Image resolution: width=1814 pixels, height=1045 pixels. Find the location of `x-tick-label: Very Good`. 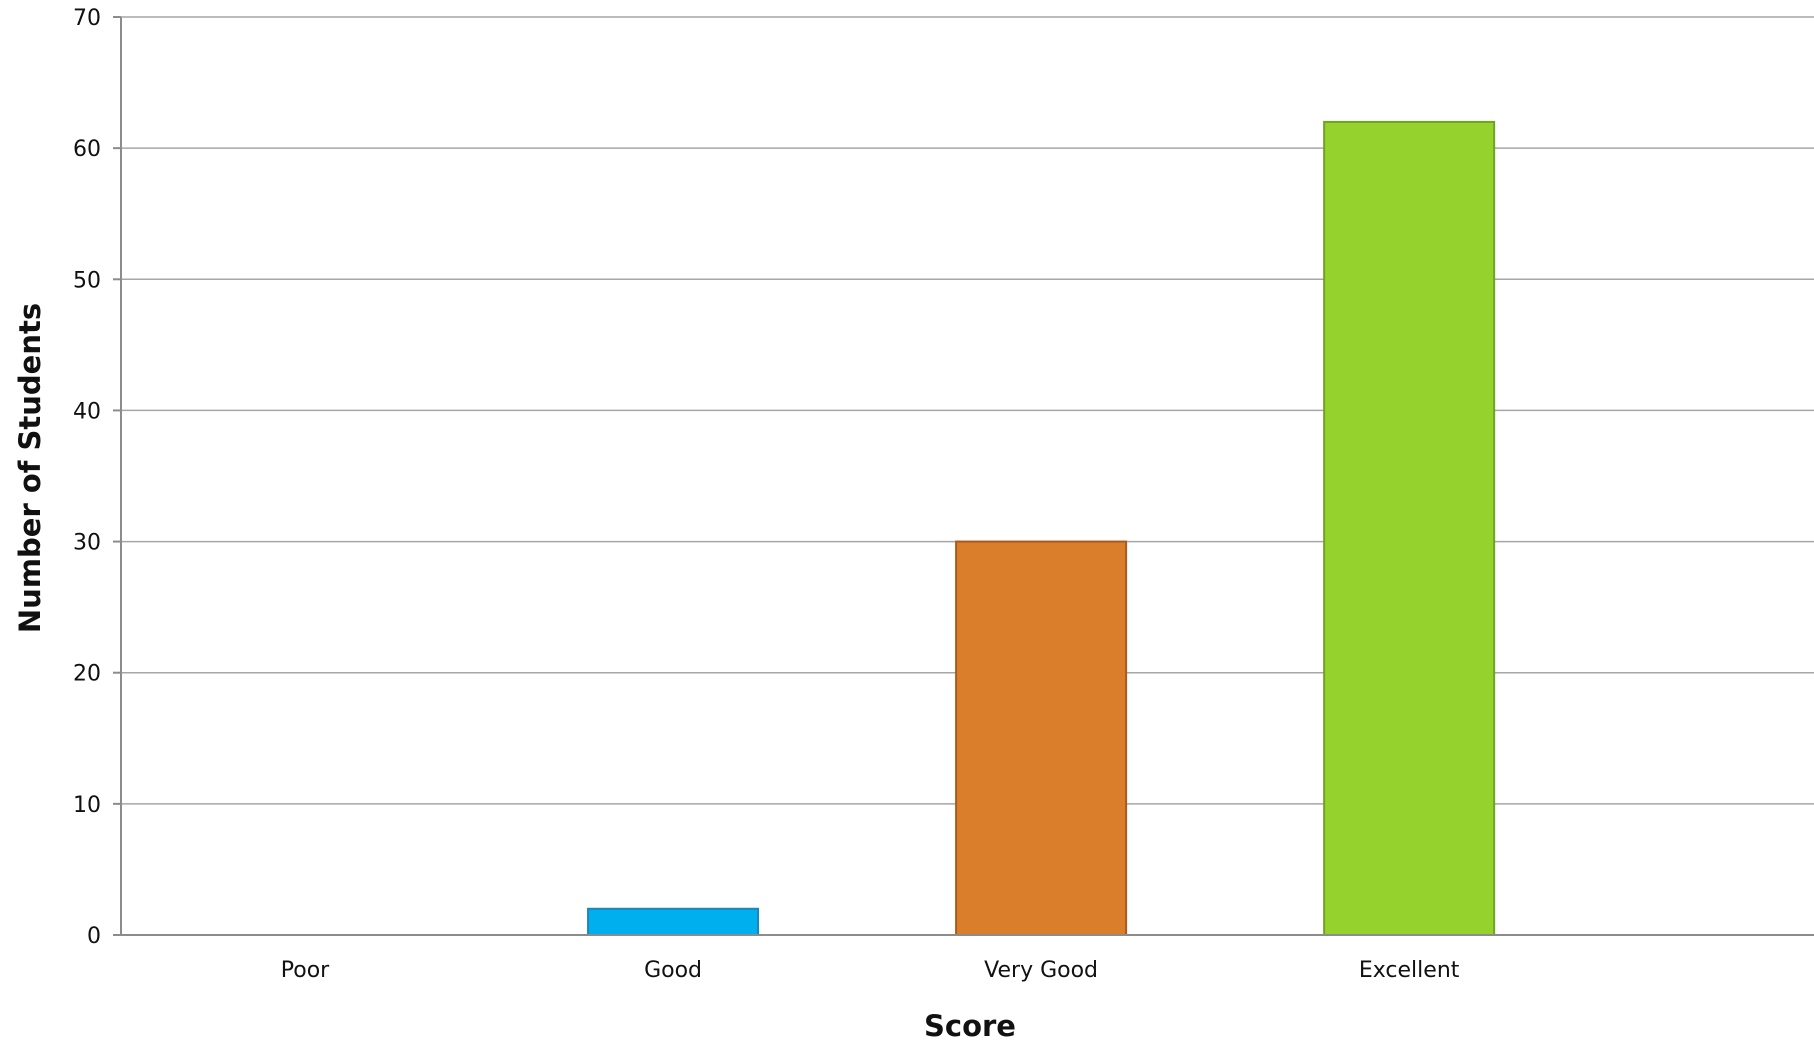

x-tick-label: Very Good is located at coordinates (1041, 970).